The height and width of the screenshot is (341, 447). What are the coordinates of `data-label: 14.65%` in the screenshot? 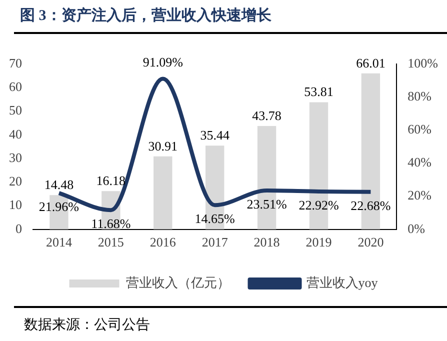 It's located at (215, 218).